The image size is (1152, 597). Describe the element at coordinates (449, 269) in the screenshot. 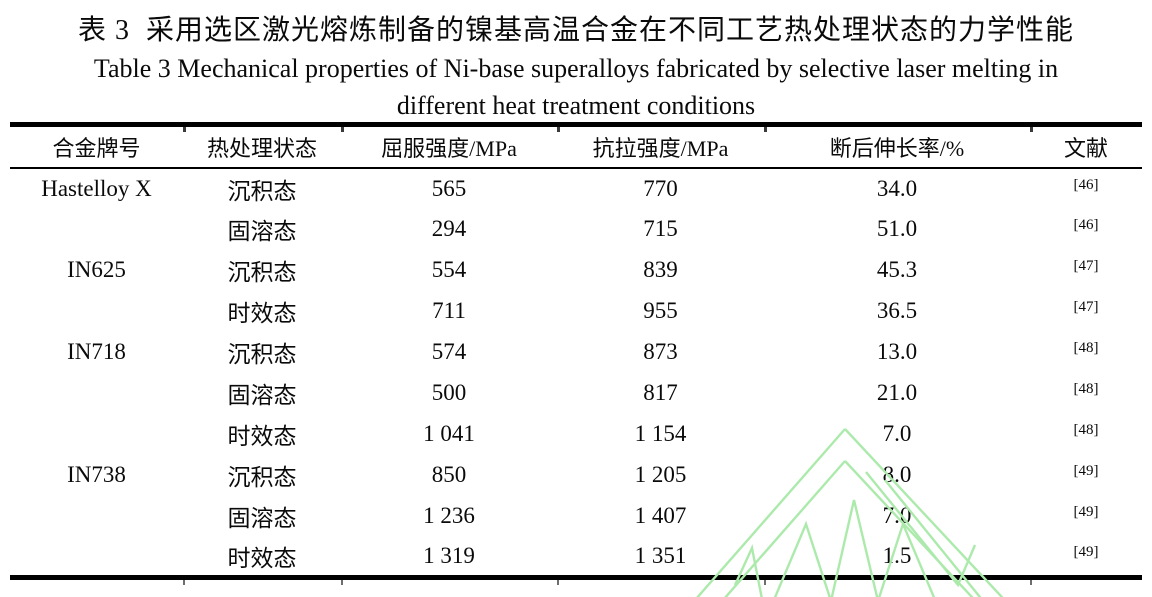

I see `cell-yield: 554` at that location.